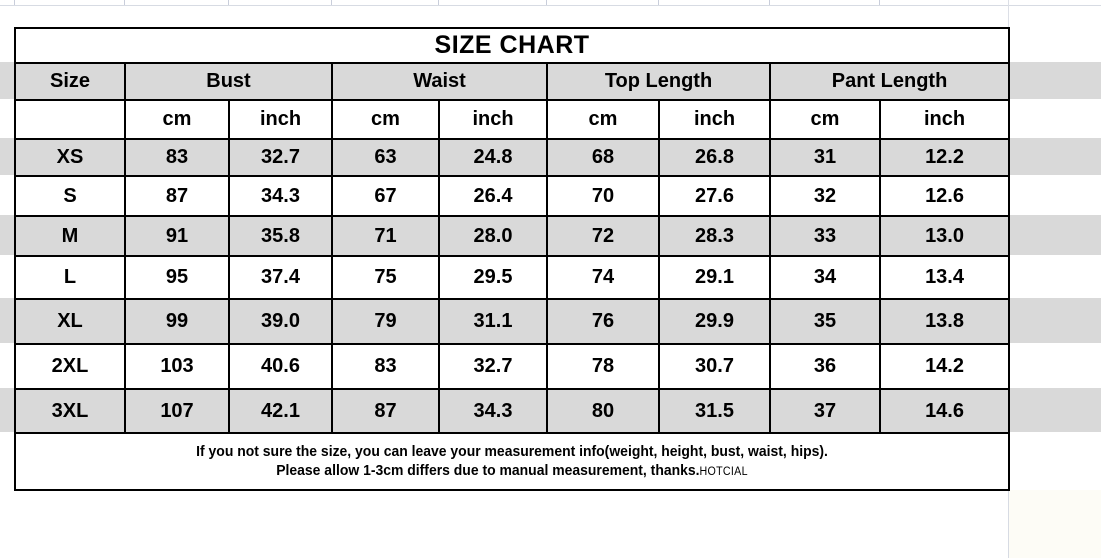 The image size is (1101, 558). What do you see at coordinates (385, 321) in the screenshot?
I see `value-cell: 79` at bounding box center [385, 321].